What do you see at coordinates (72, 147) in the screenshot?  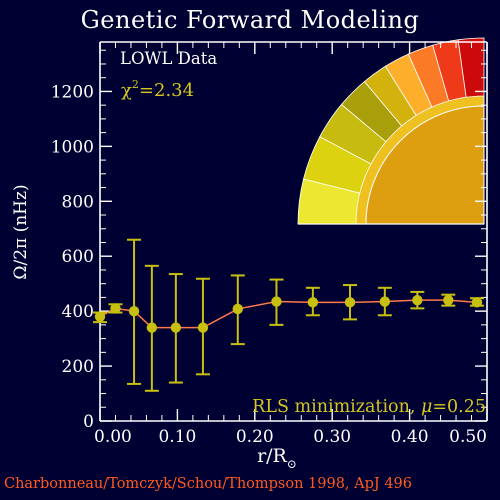 I see `y-tick-label: 1000` at bounding box center [72, 147].